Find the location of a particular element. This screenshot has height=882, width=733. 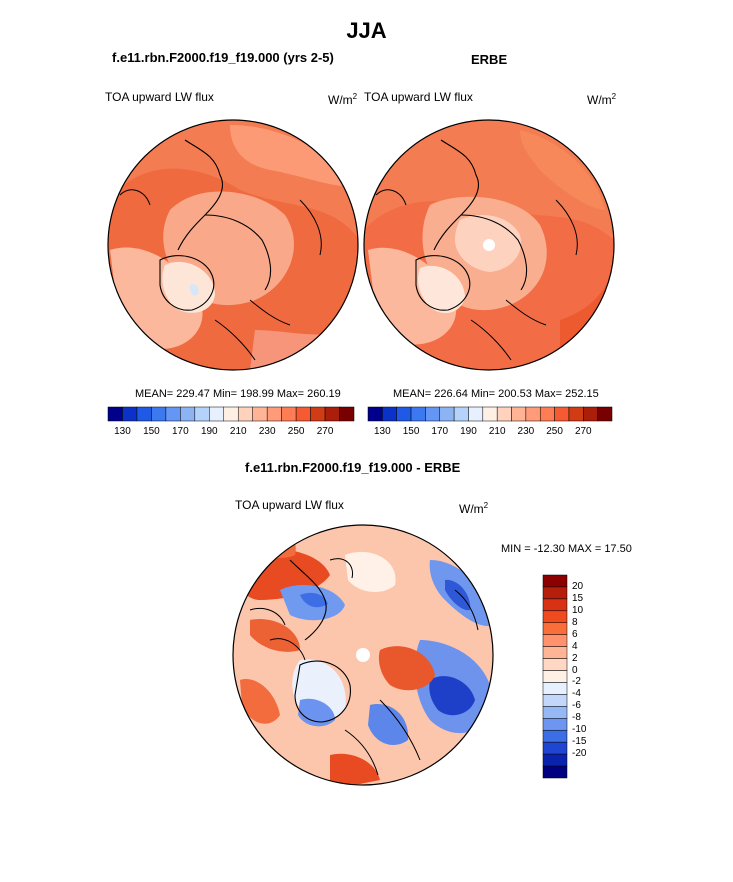

diff-panel-variable: TOA upward LW flux is located at coordinates (289, 505).